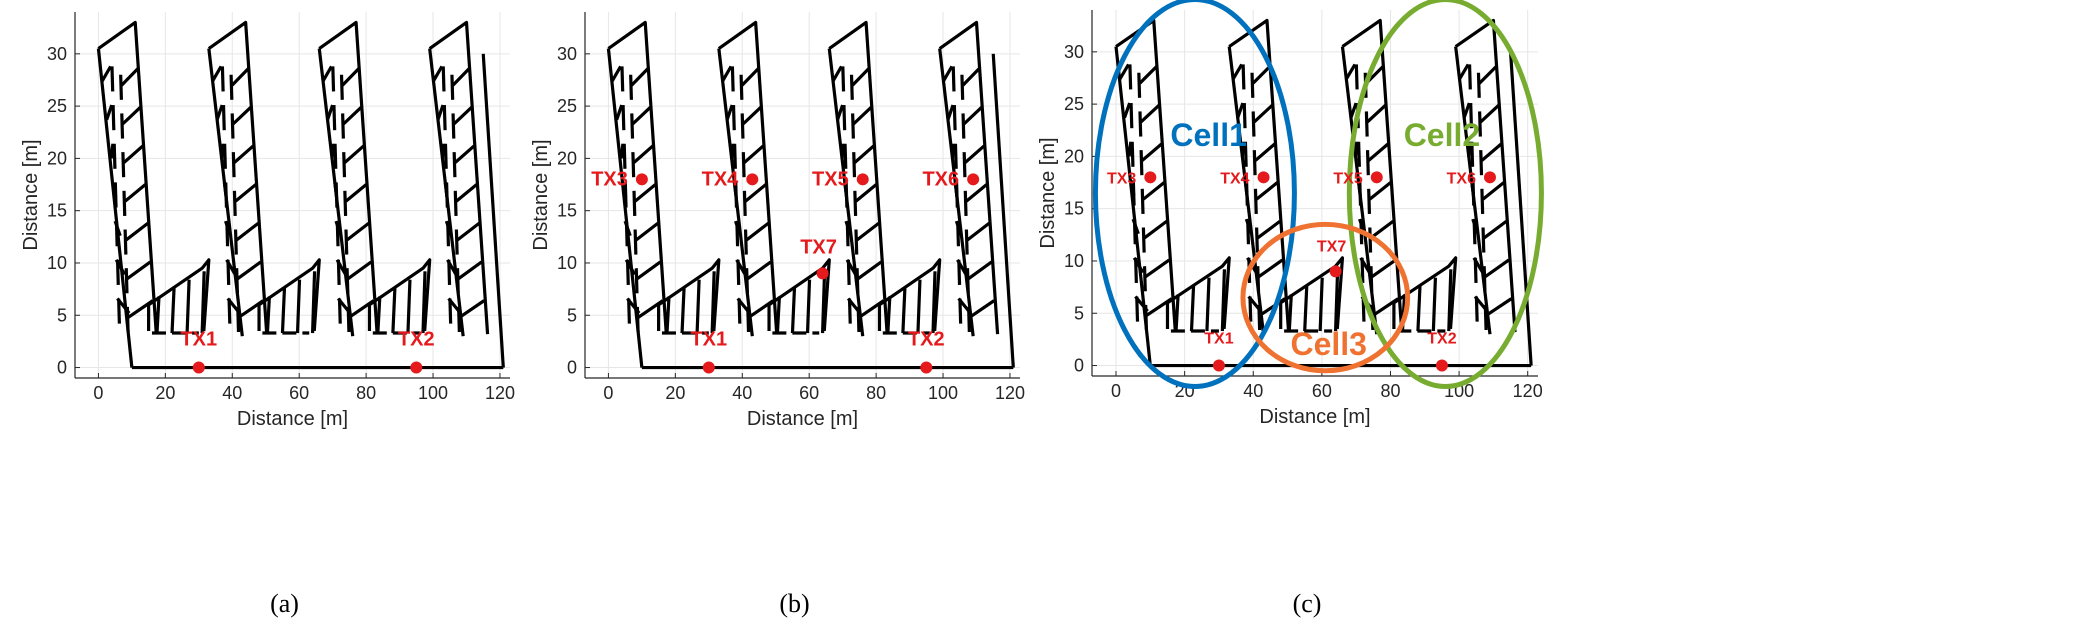 The height and width of the screenshot is (632, 2081). I want to click on tx-marker-tx6, so click(1489, 177).